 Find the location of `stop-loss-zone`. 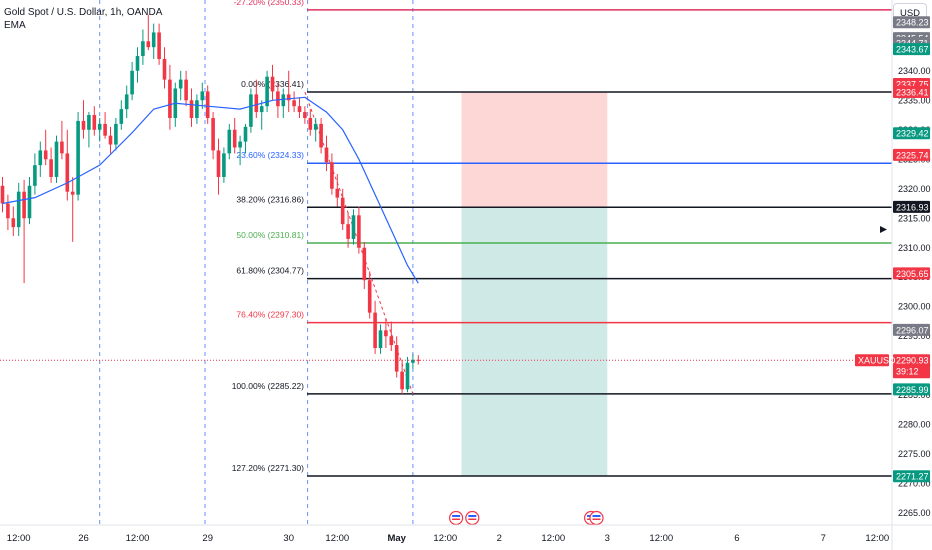

stop-loss-zone is located at coordinates (534, 149).